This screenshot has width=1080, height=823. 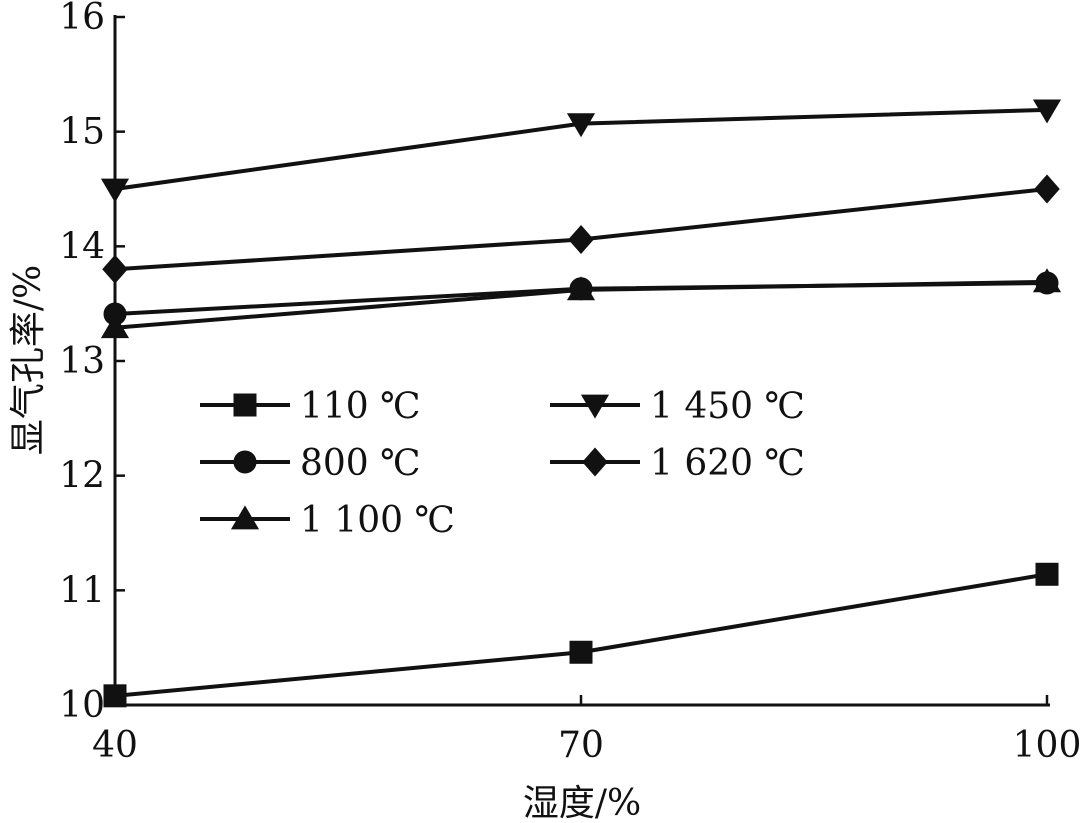 I want to click on x-tick-label: 40, so click(x=115, y=745).